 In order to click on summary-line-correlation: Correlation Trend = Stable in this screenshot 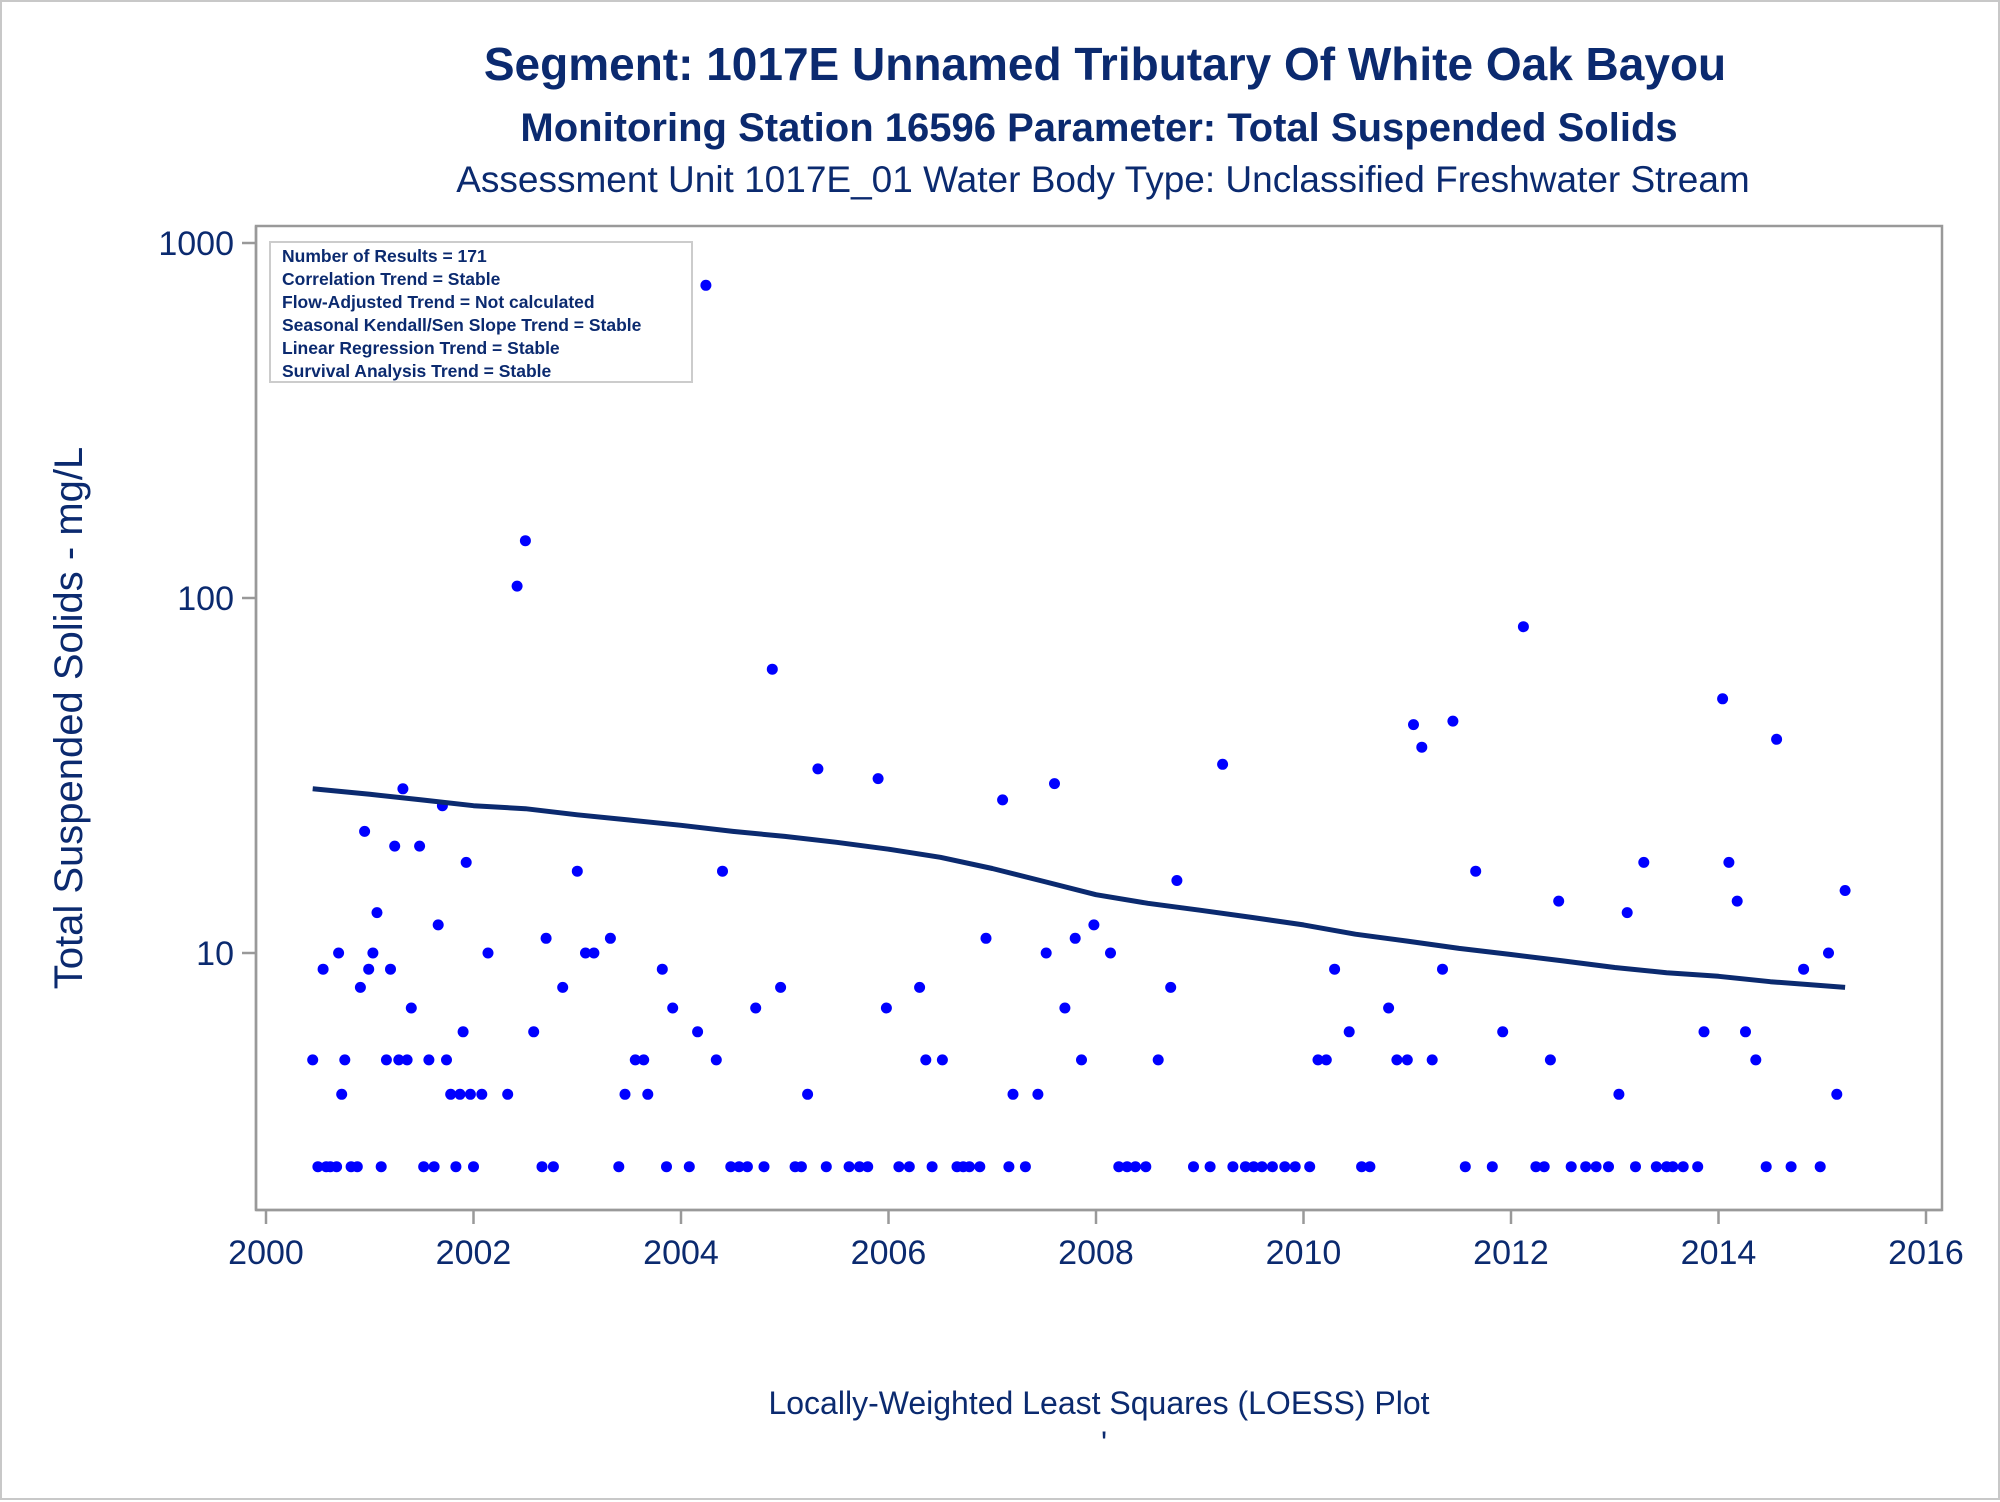, I will do `click(391, 279)`.